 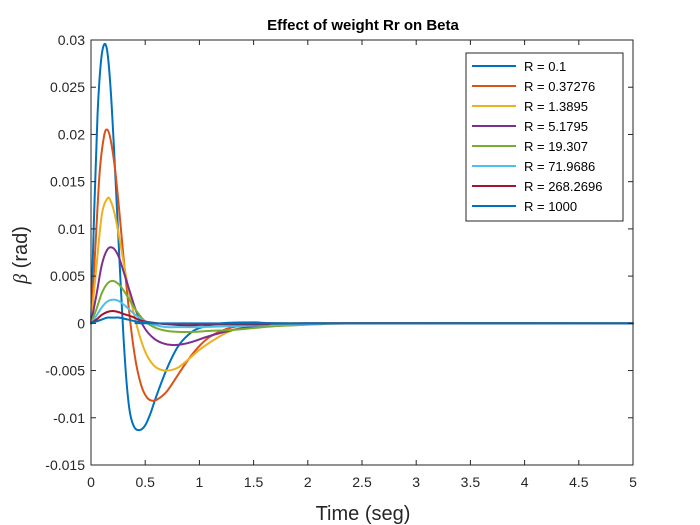 What do you see at coordinates (556, 126) in the screenshot?
I see `legend-entry: R = 5.1795` at bounding box center [556, 126].